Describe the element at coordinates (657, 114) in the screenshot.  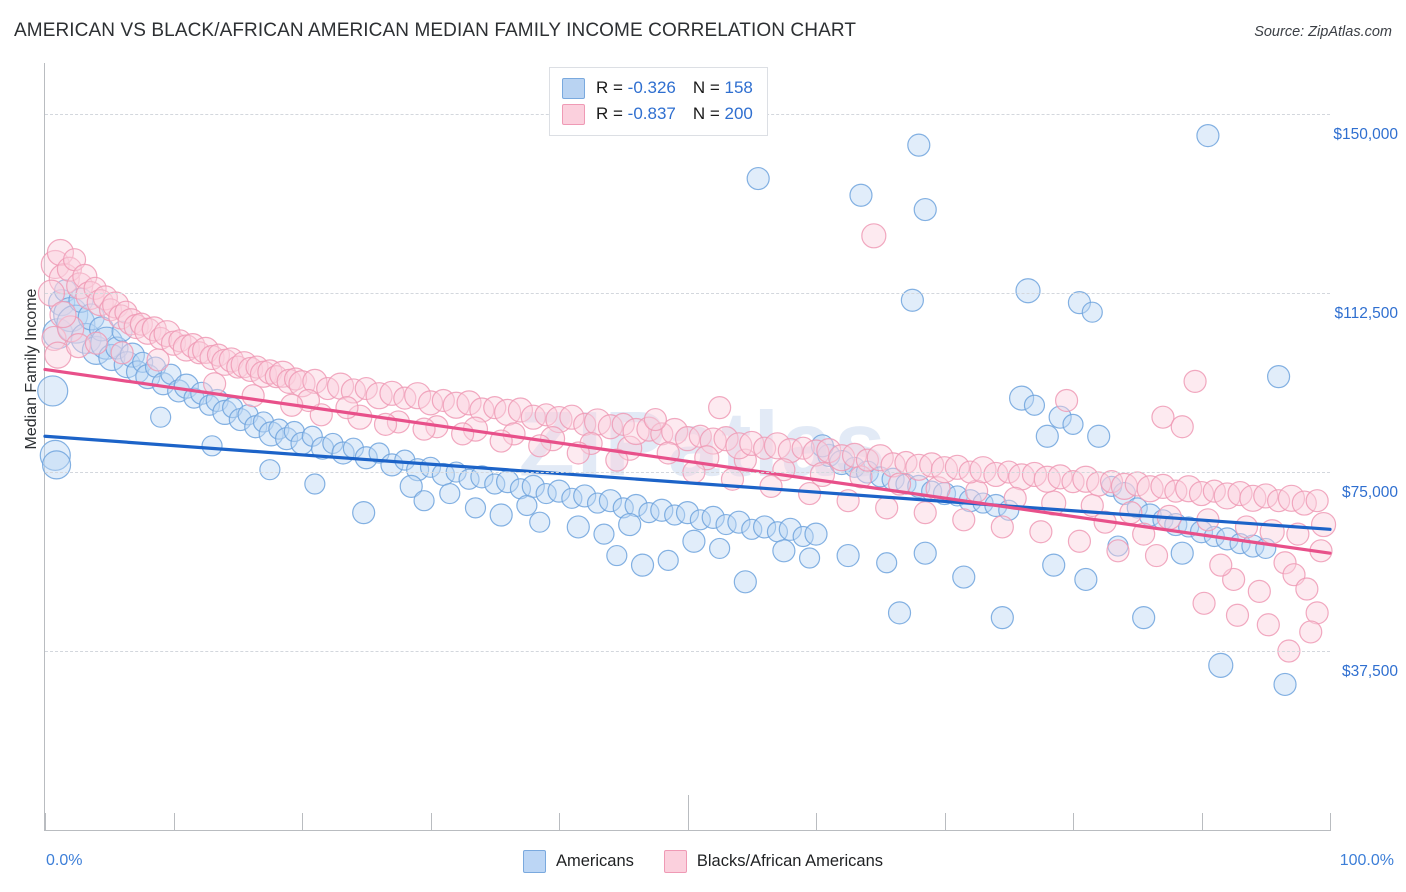
I see `stat-row-blacks: R = -0.837 N = 200` at that location.